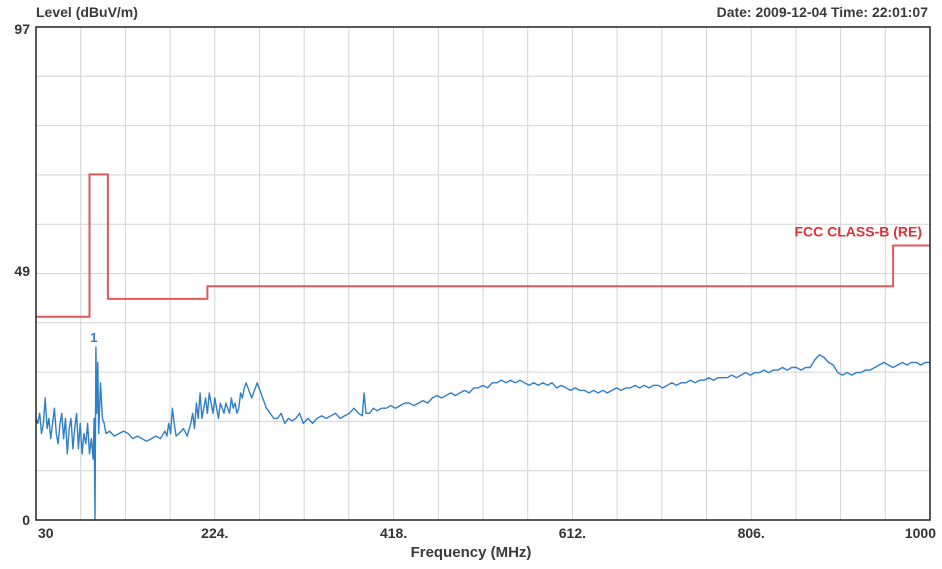 This screenshot has width=942, height=569. I want to click on y-tick-label: 97, so click(22, 29).